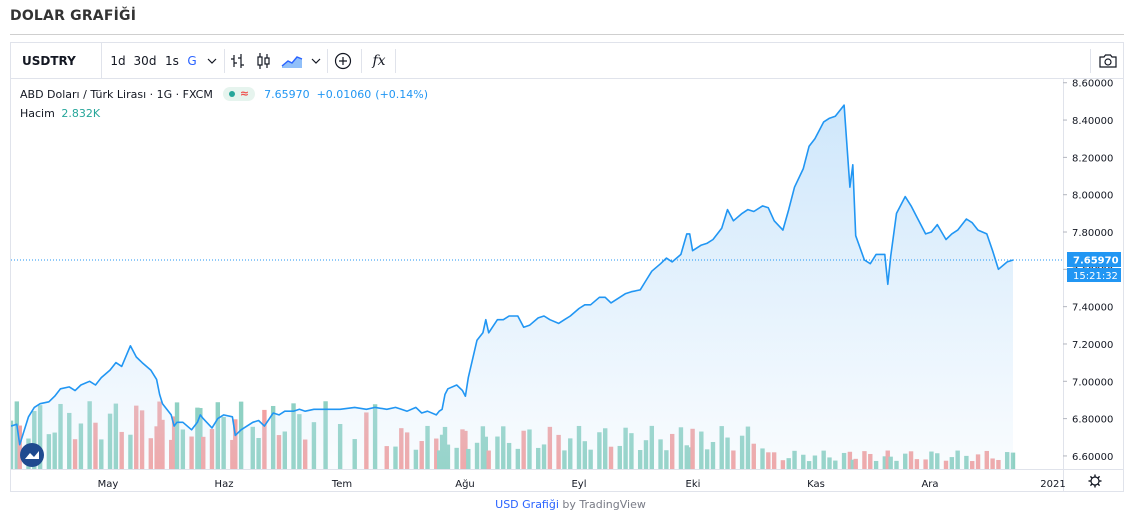 The image size is (1141, 526). Describe the element at coordinates (929, 484) in the screenshot. I see `x-tick-label: Ara` at that location.